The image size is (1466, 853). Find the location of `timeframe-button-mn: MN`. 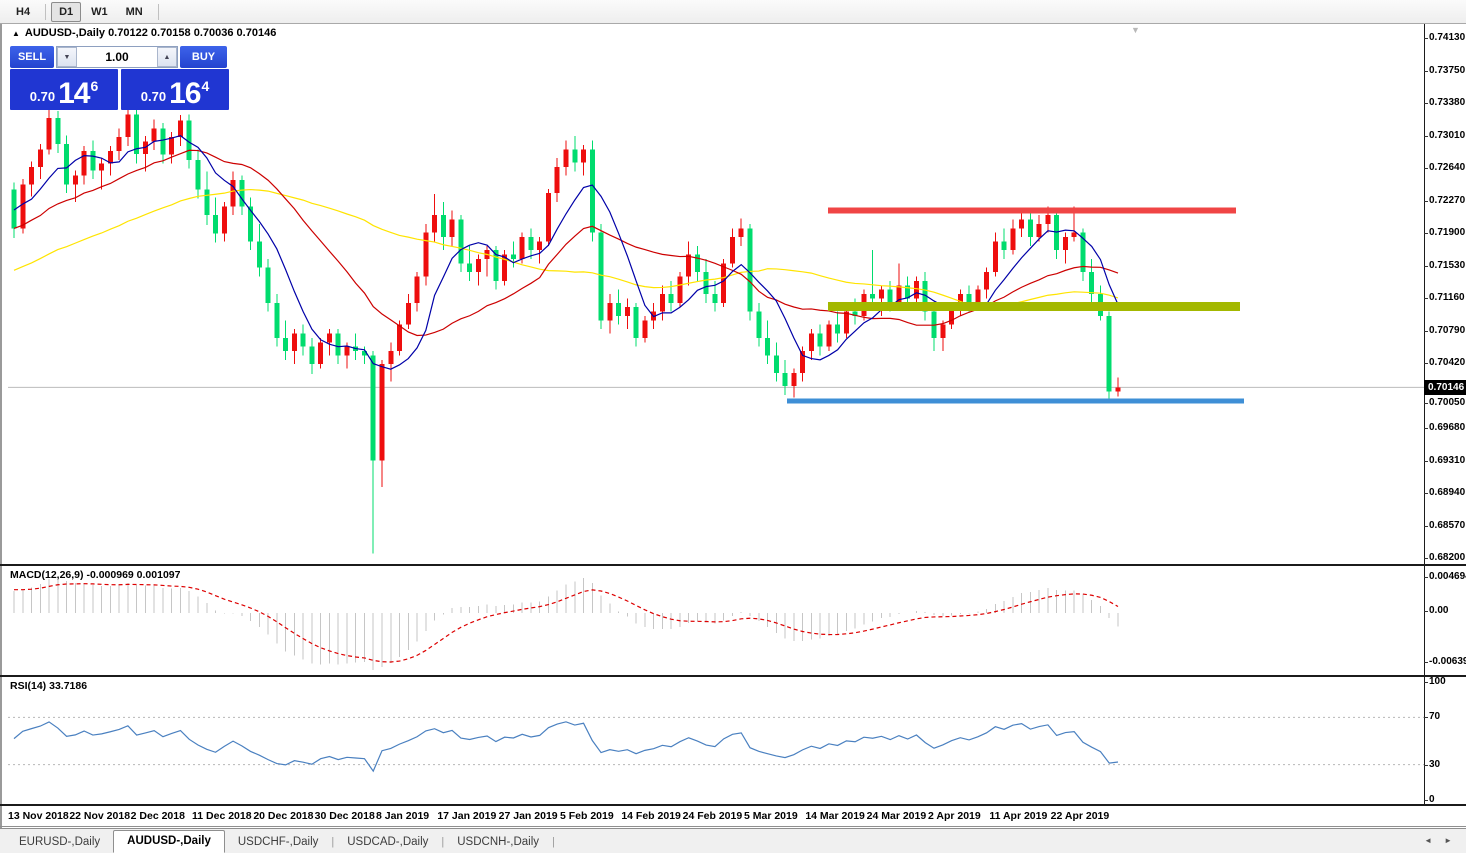

timeframe-button-mn: MN is located at coordinates (134, 11).